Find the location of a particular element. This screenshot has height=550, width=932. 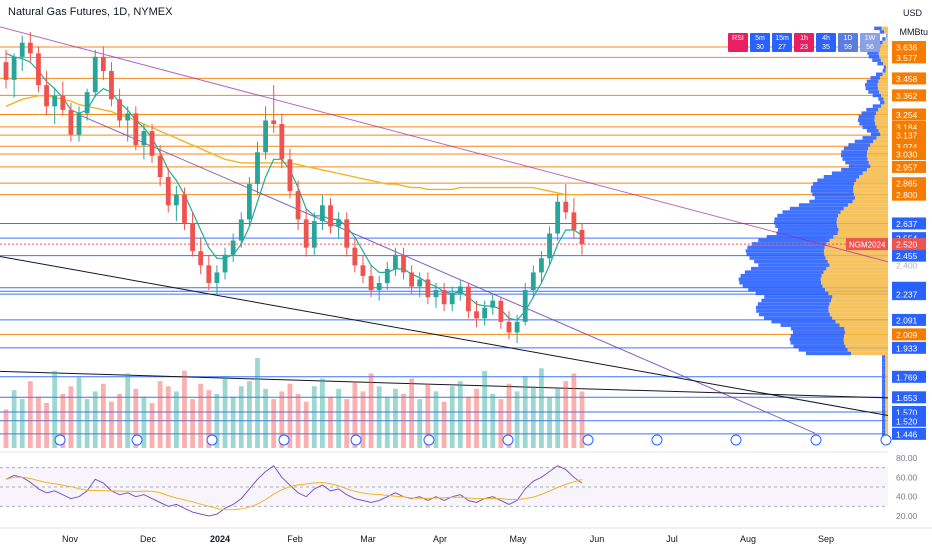

chart-title: Natural Gas Futures, 1D, NYMEX is located at coordinates (90, 12).